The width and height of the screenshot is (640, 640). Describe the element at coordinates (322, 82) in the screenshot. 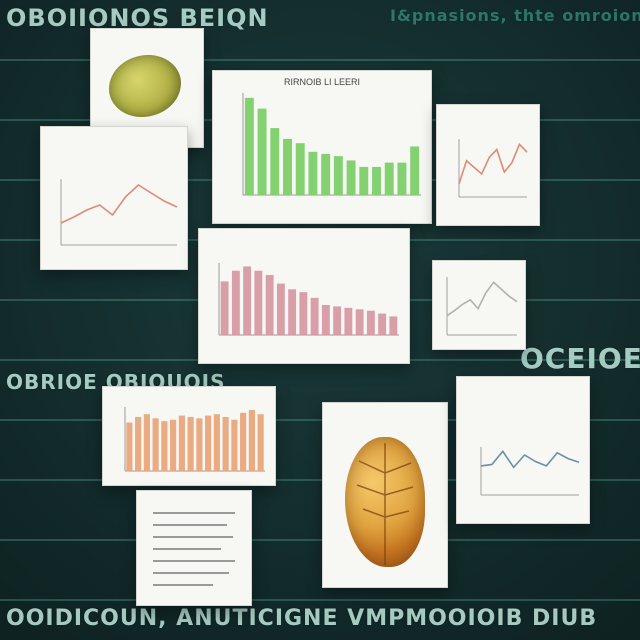

I see `chart-title: RIRNOIB LI LEERI` at that location.